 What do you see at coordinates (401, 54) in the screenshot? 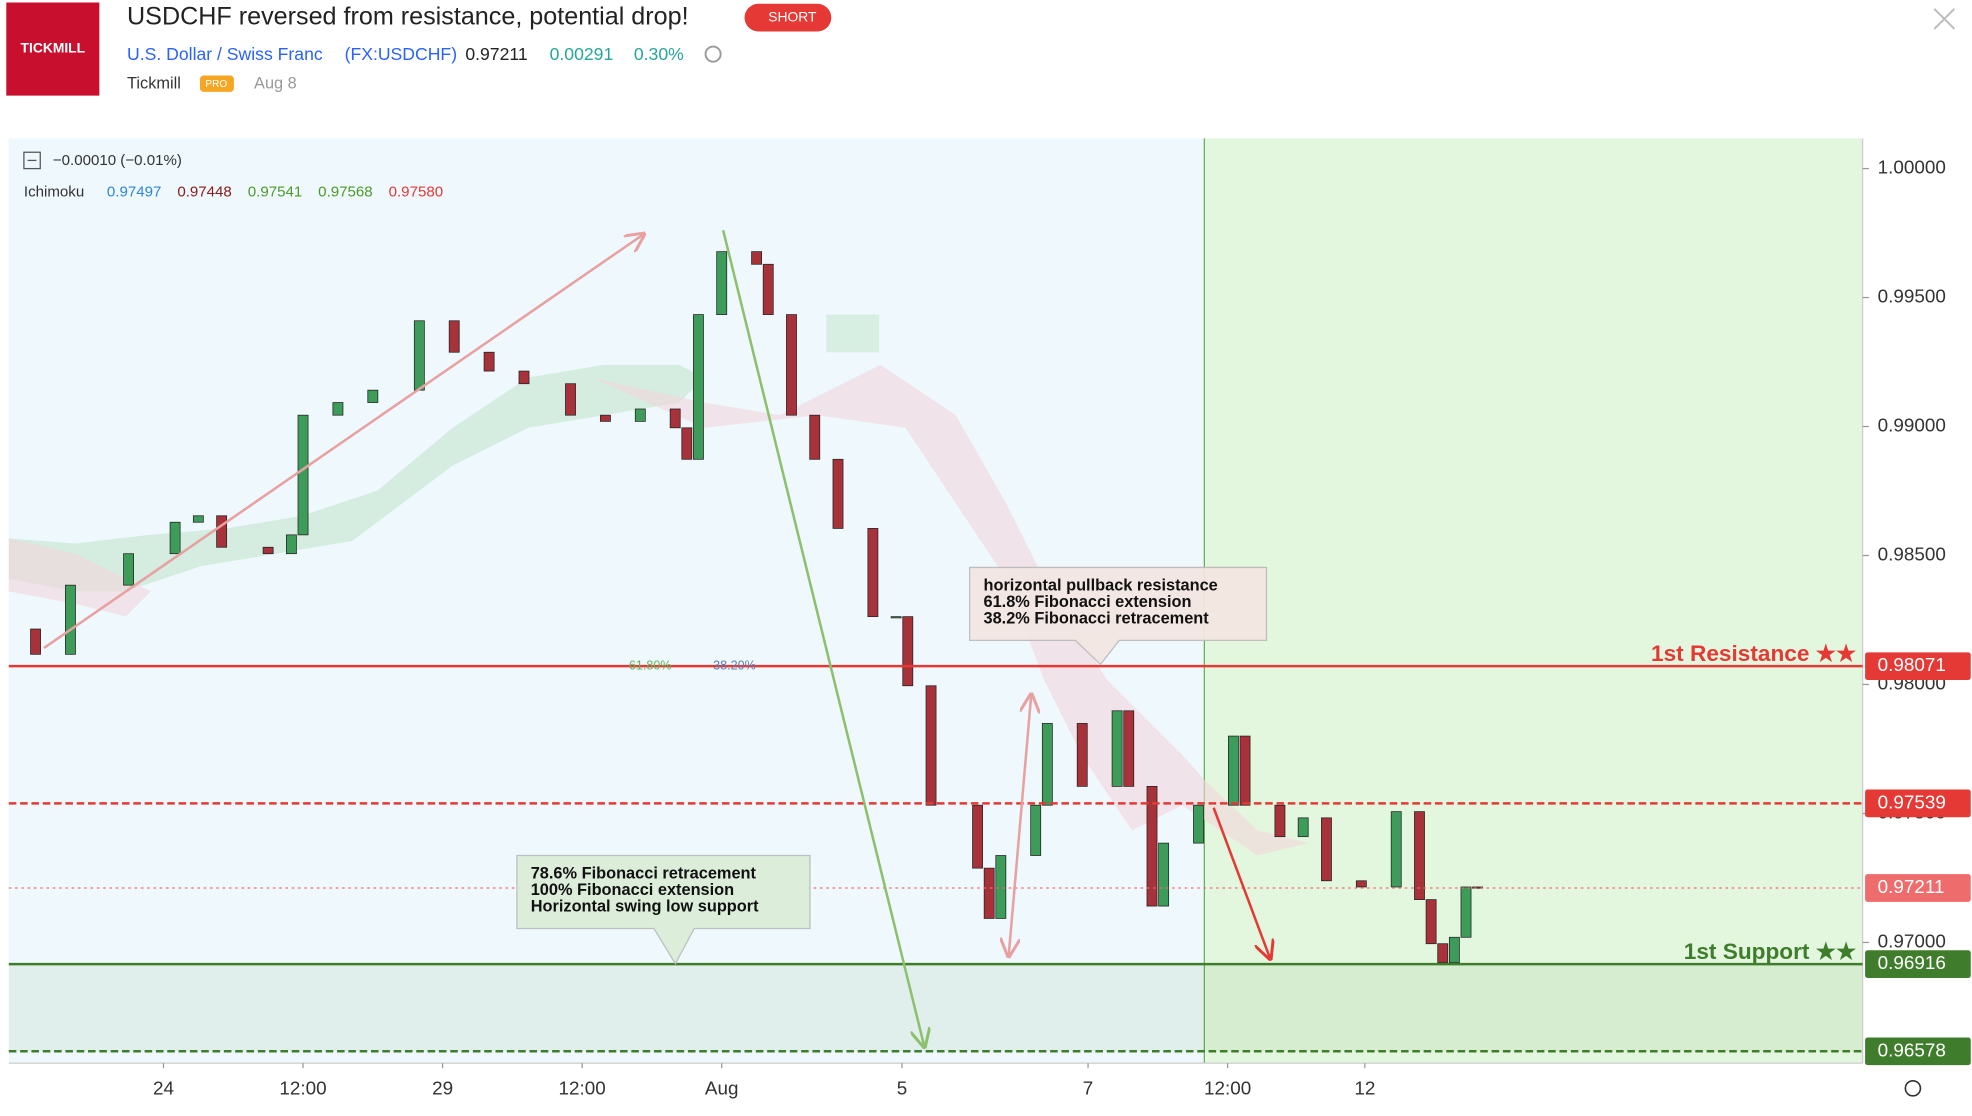
I see `symbol: (FX:USDCHF)` at bounding box center [401, 54].